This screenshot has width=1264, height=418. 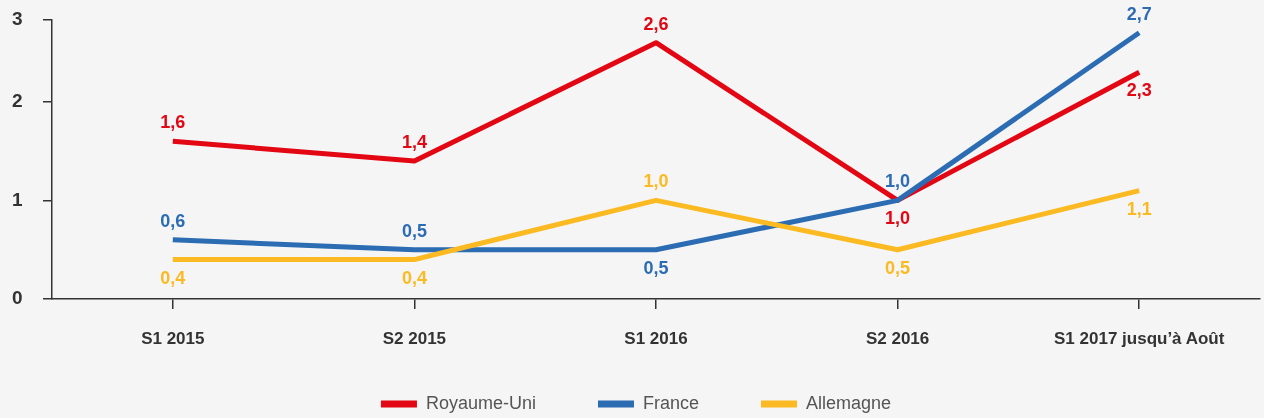 What do you see at coordinates (1139, 338) in the screenshot?
I see `x-tick-label: S1 2017 jusqu’à Août` at bounding box center [1139, 338].